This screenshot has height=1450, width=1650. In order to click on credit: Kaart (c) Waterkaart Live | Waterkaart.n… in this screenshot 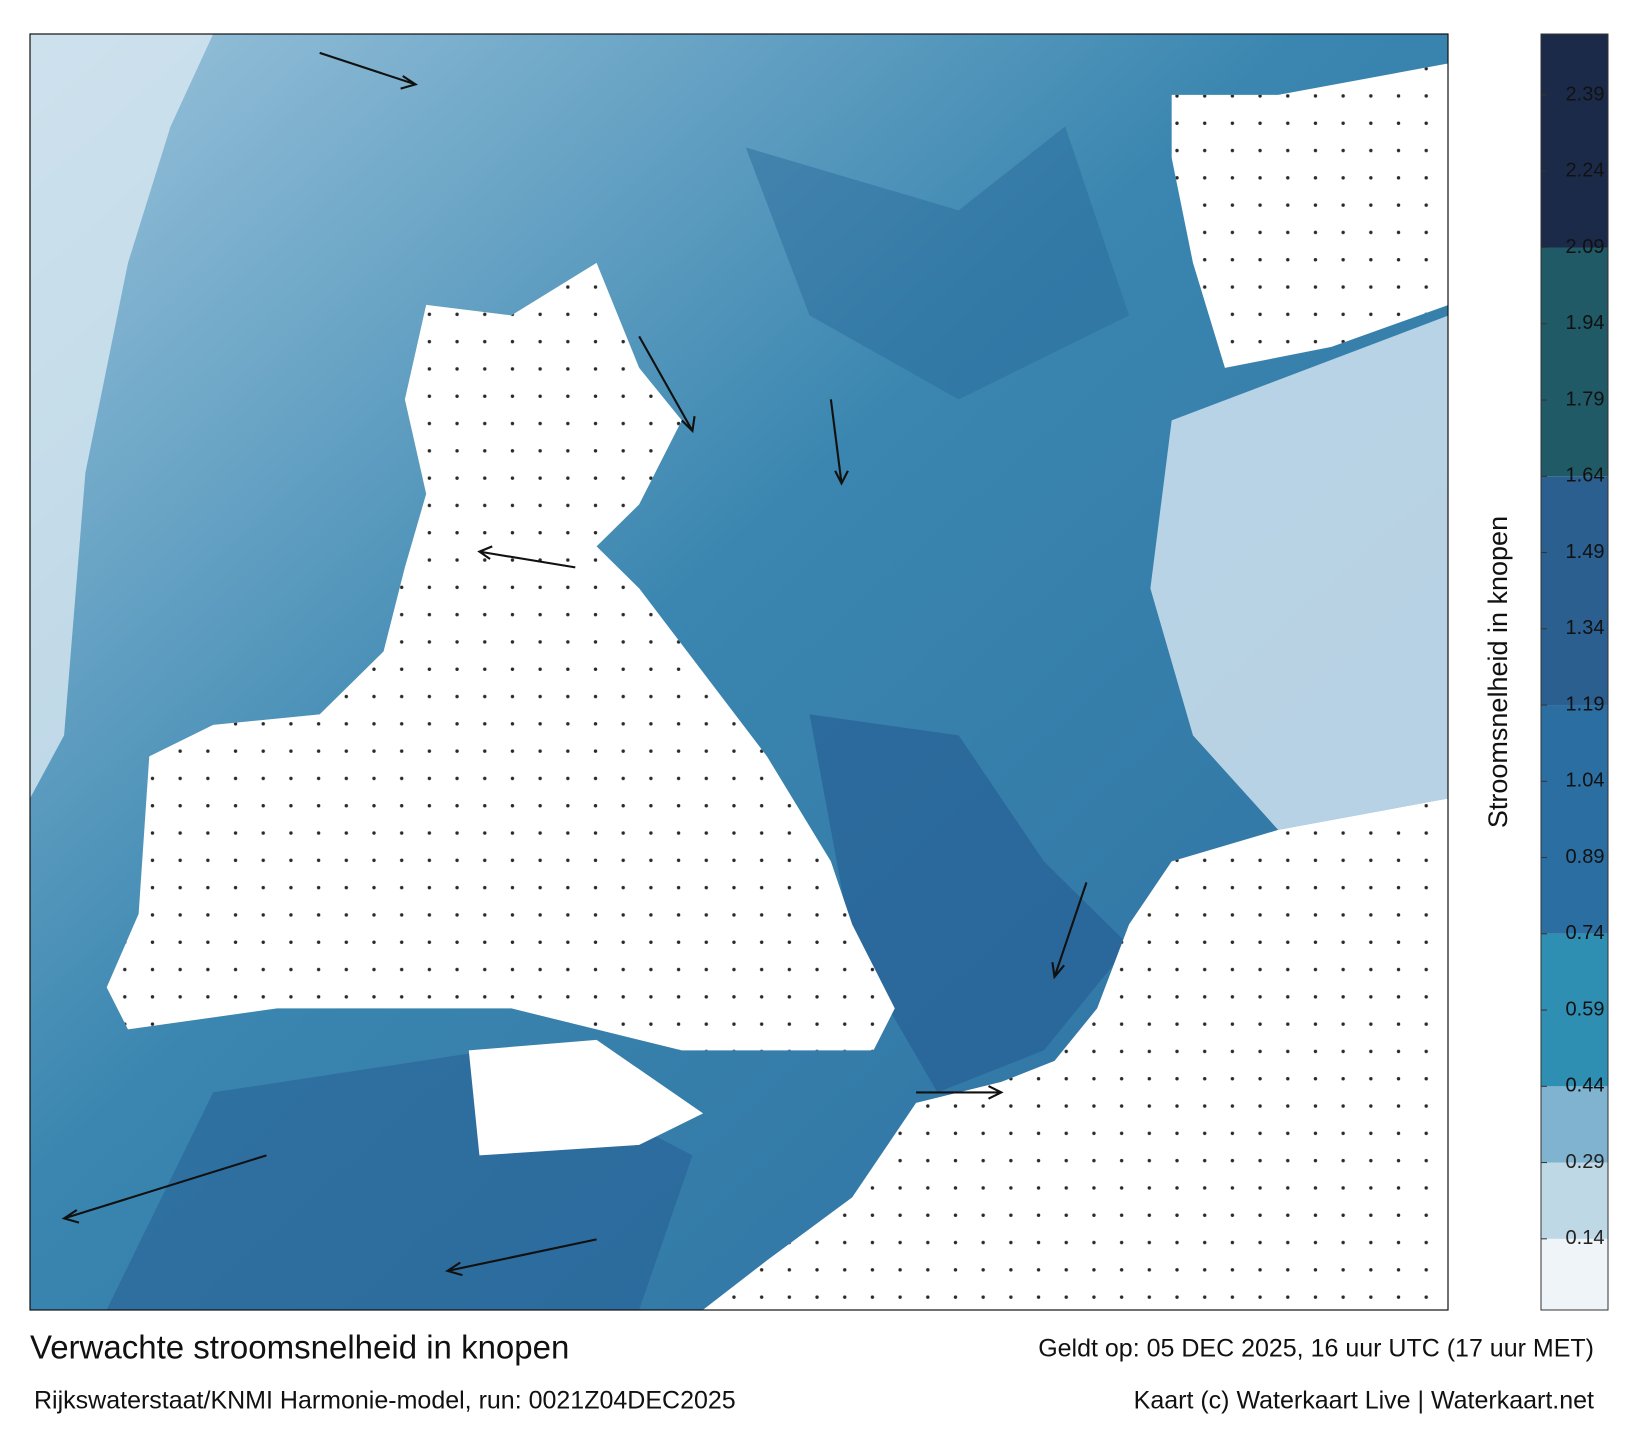, I will do `click(1364, 1401)`.